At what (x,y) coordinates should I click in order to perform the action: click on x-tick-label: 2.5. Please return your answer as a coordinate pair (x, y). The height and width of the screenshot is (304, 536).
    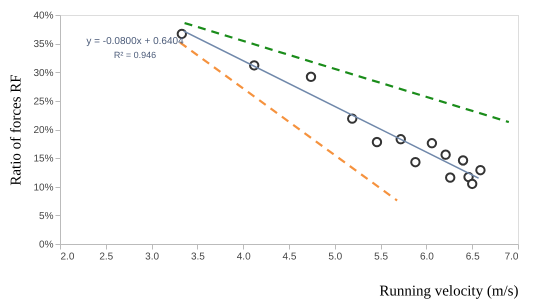
    Looking at the image, I should click on (106, 257).